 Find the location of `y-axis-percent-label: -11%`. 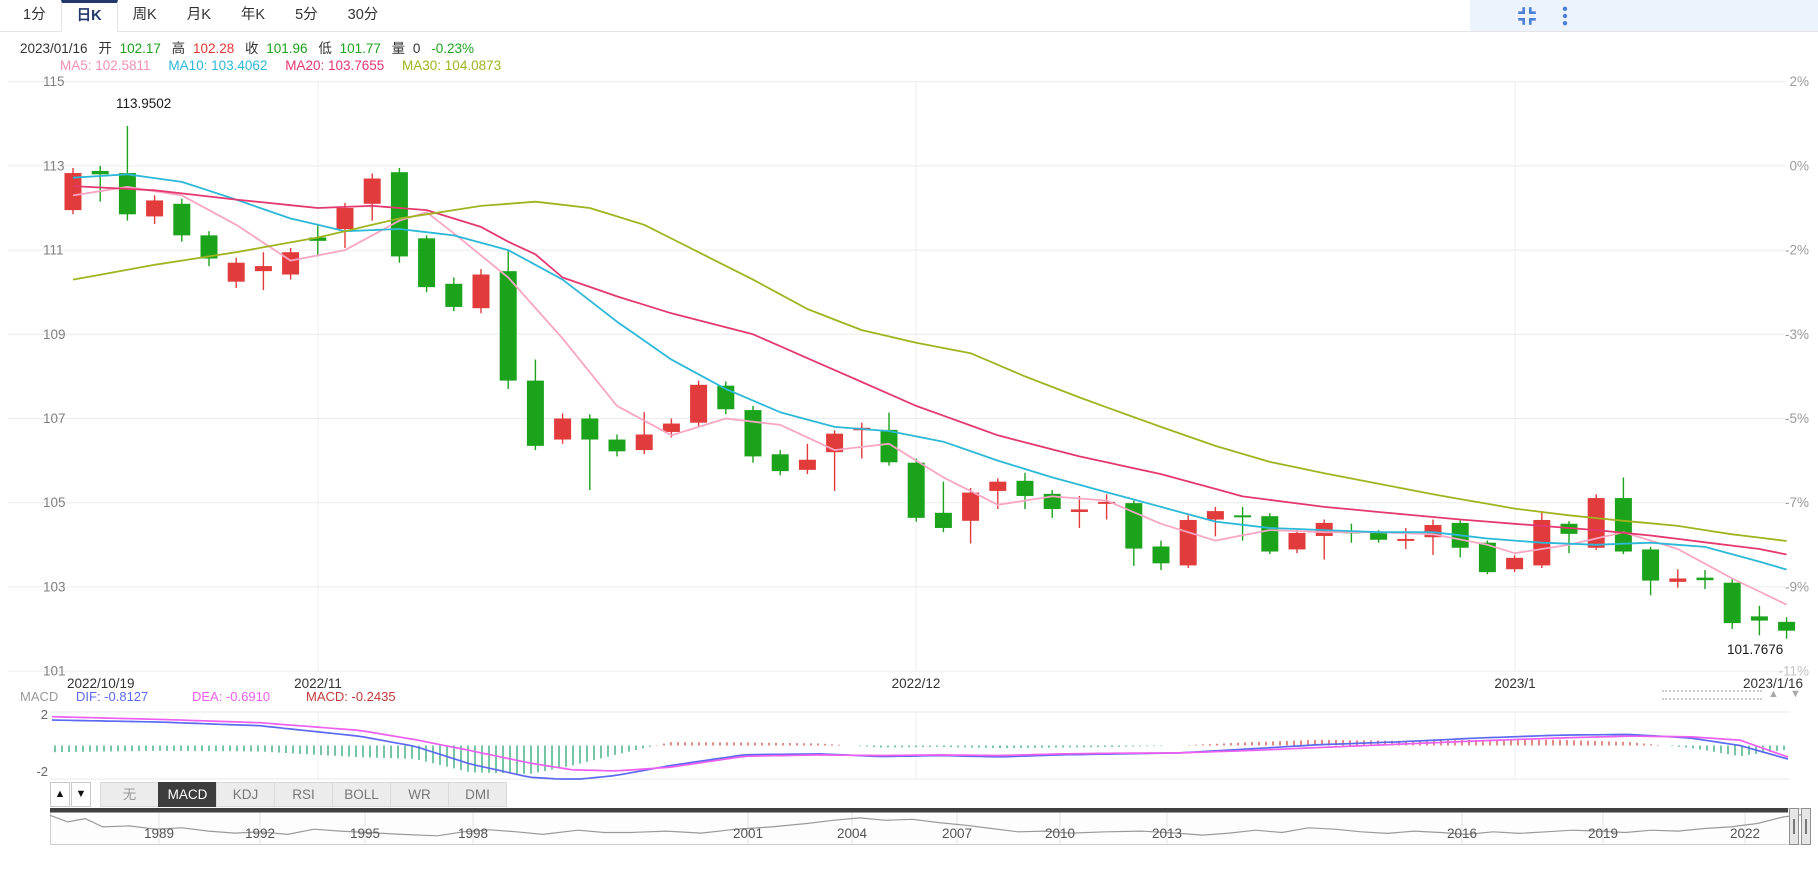

y-axis-percent-label: -11% is located at coordinates (1793, 671).